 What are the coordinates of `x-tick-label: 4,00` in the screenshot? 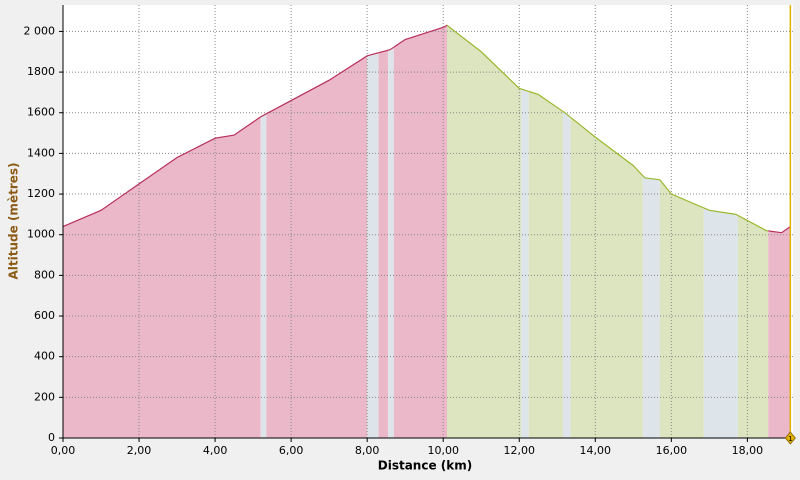 It's located at (215, 450).